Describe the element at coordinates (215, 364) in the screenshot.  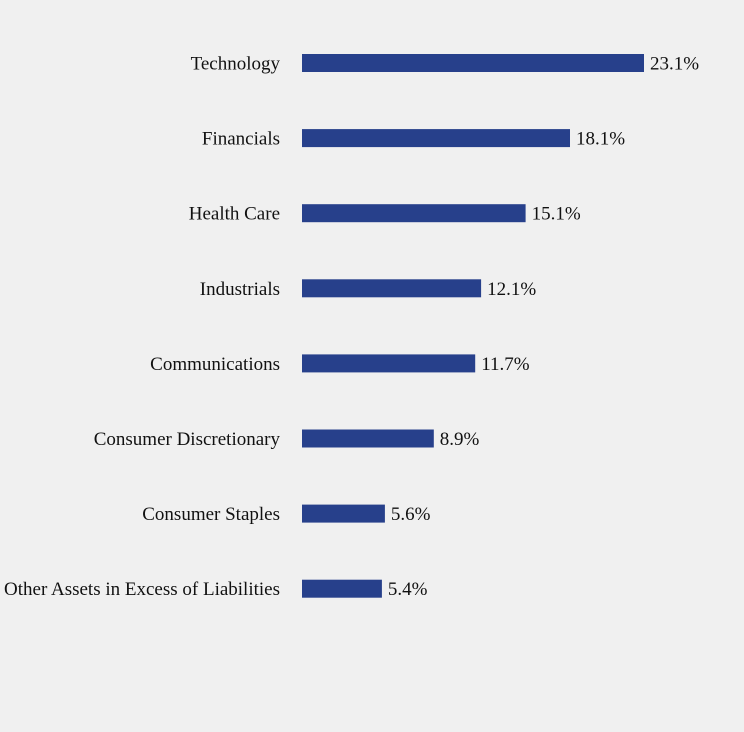
I see `category-label-4: Communications` at that location.